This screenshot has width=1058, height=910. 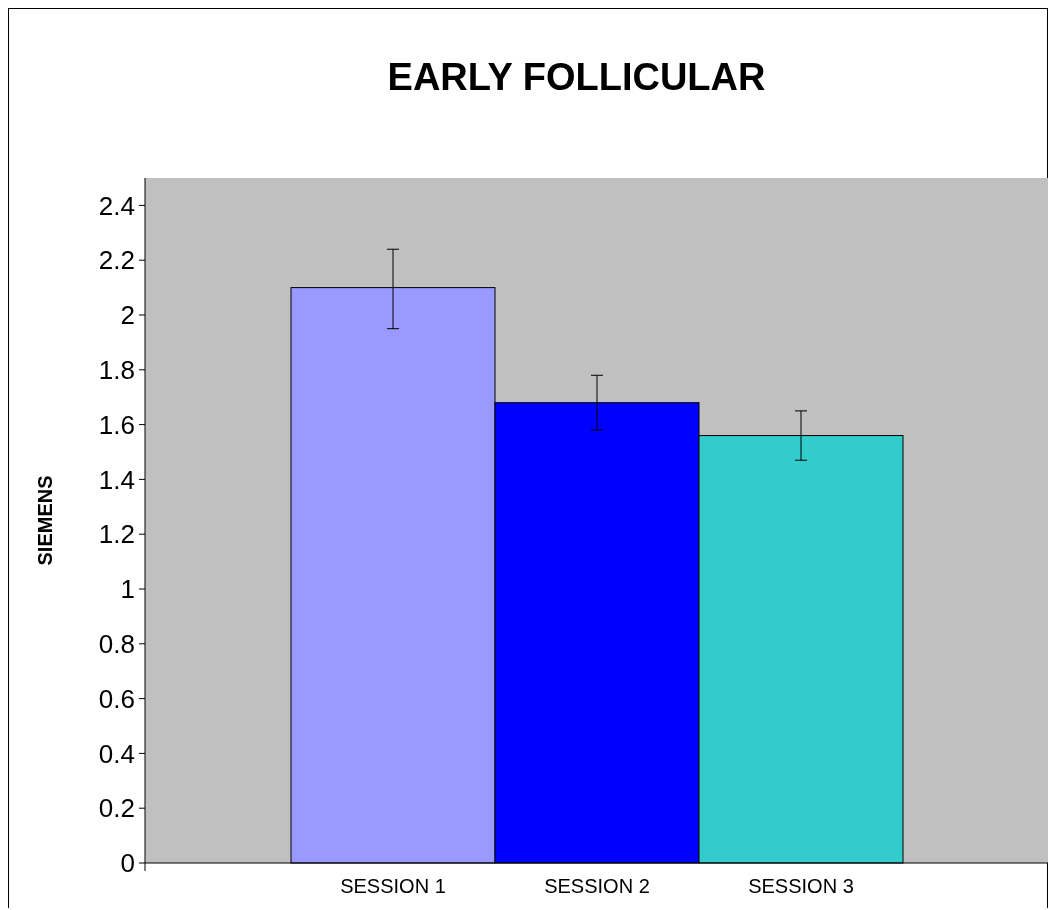 What do you see at coordinates (116, 698) in the screenshot?
I see `y-tick-label: 0.6` at bounding box center [116, 698].